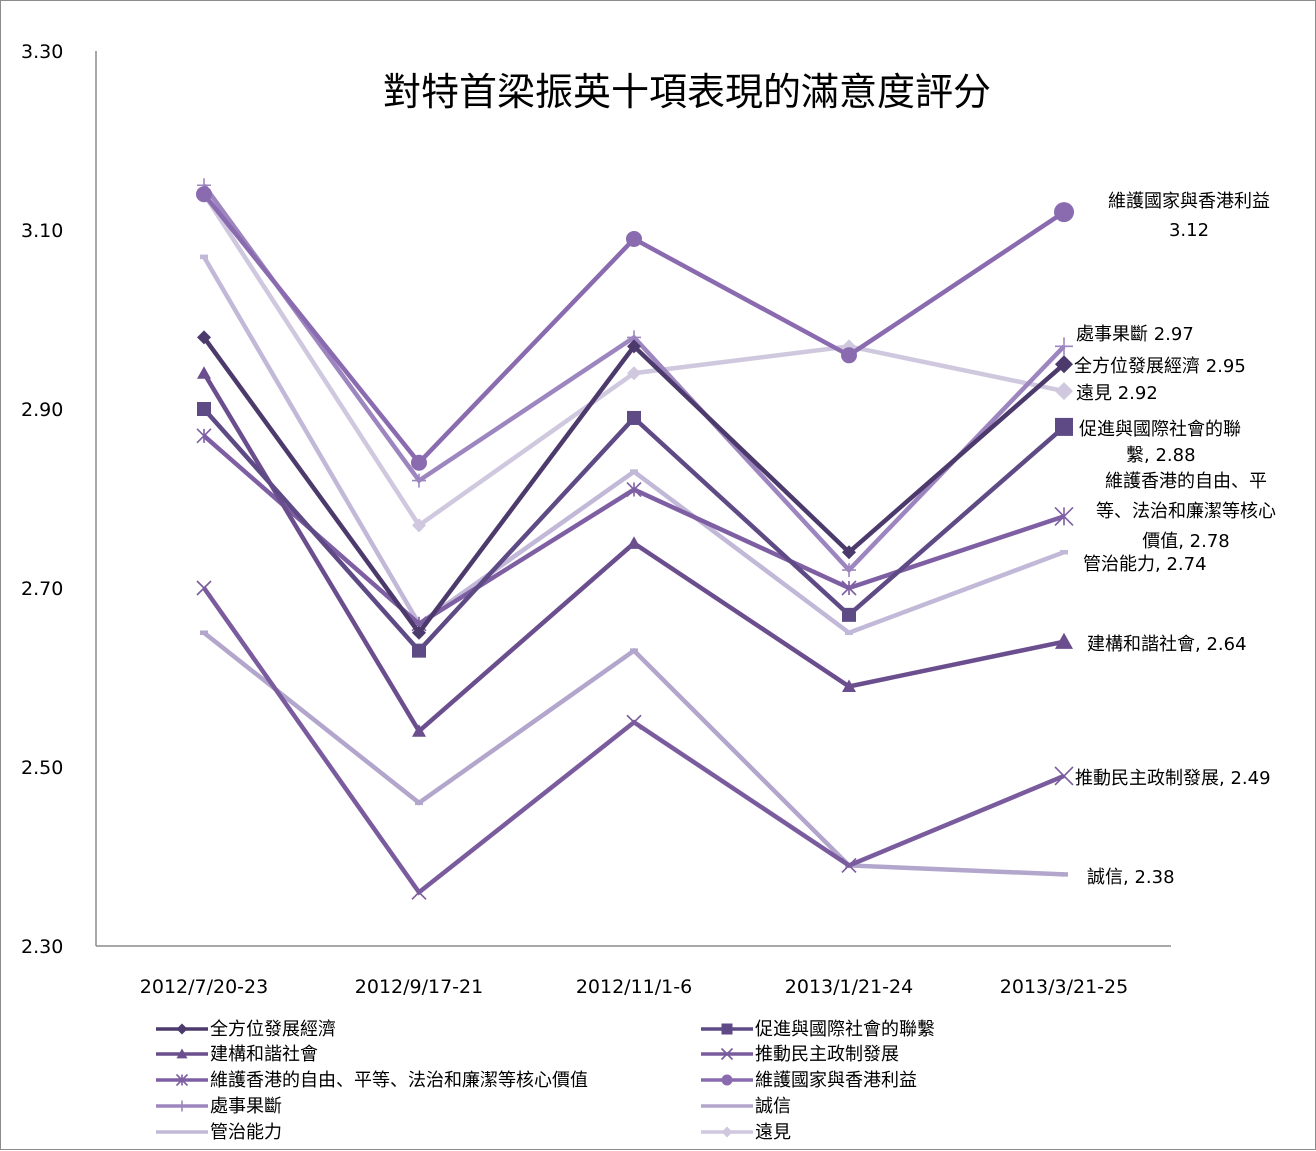 This screenshot has width=1316, height=1151. Describe the element at coordinates (42, 499) in the screenshot. I see `y-tick-labels: 2.30 2.50 2.70 2.90 3.10 3.30` at that location.